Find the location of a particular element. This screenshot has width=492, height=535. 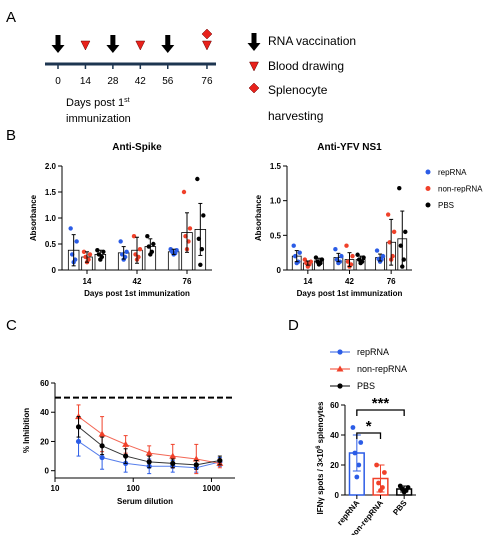

ylabel-rest: splenoytes is located at coordinates (320, 423).